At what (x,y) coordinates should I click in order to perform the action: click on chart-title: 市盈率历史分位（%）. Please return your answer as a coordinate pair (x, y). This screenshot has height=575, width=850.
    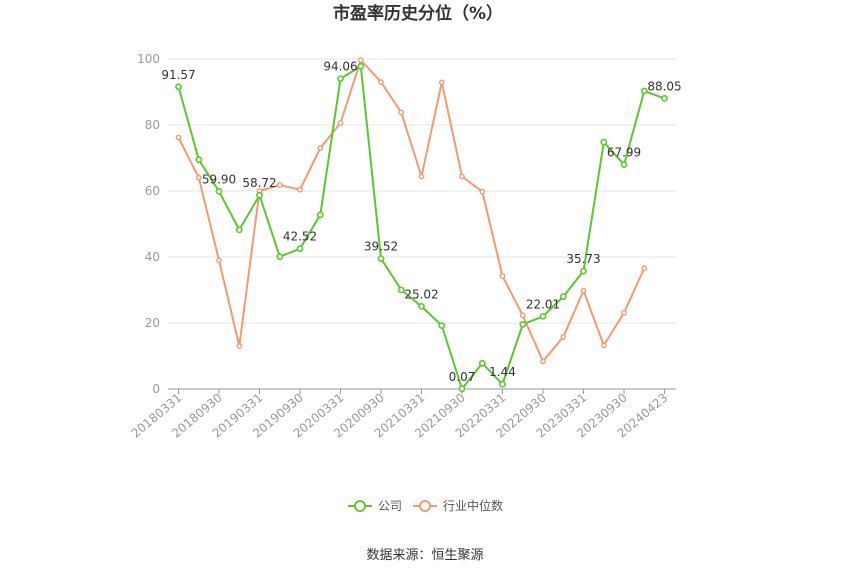
    Looking at the image, I should click on (418, 13).